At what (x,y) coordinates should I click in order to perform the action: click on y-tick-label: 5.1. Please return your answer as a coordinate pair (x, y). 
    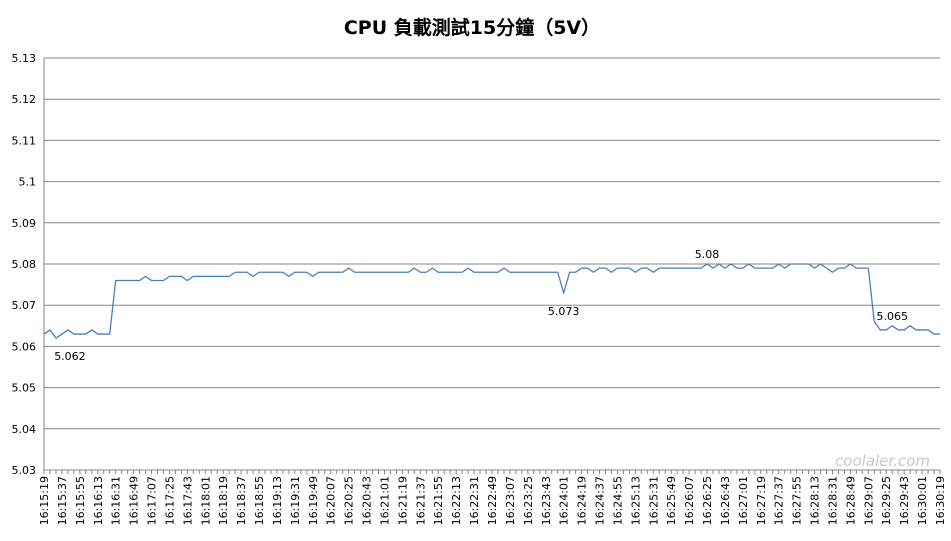
    Looking at the image, I should click on (28, 182).